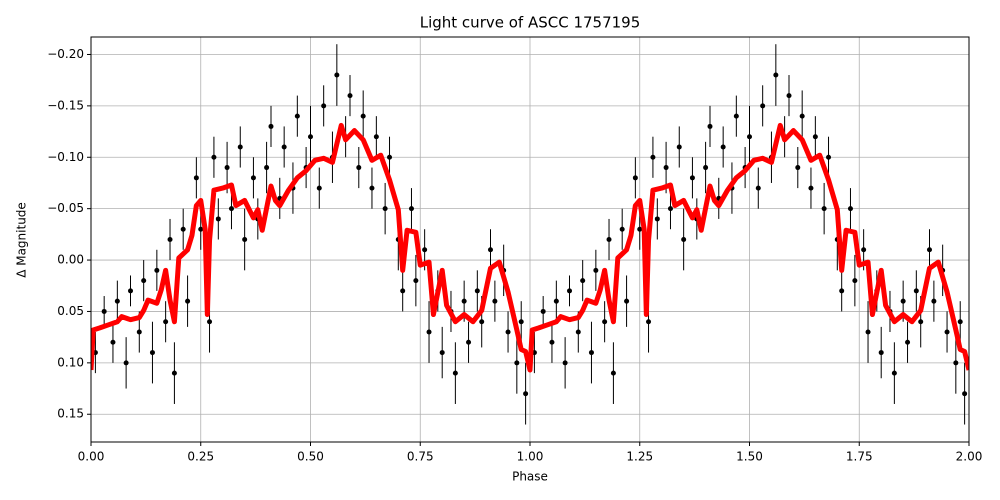  Describe the element at coordinates (65, 54) in the screenshot. I see `y-tick-label: −0.20` at that location.